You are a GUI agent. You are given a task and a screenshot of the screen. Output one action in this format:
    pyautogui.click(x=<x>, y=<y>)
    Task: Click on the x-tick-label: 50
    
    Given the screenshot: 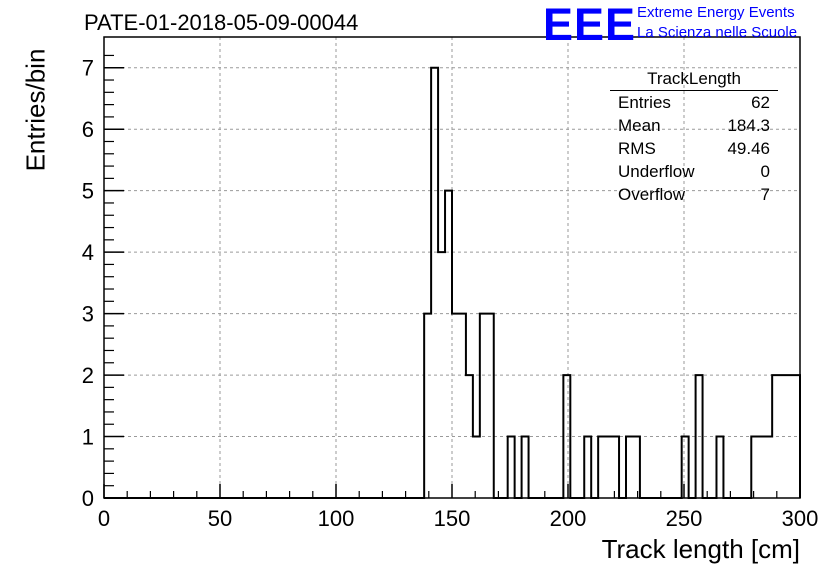 What is the action you would take?
    pyautogui.click(x=220, y=518)
    